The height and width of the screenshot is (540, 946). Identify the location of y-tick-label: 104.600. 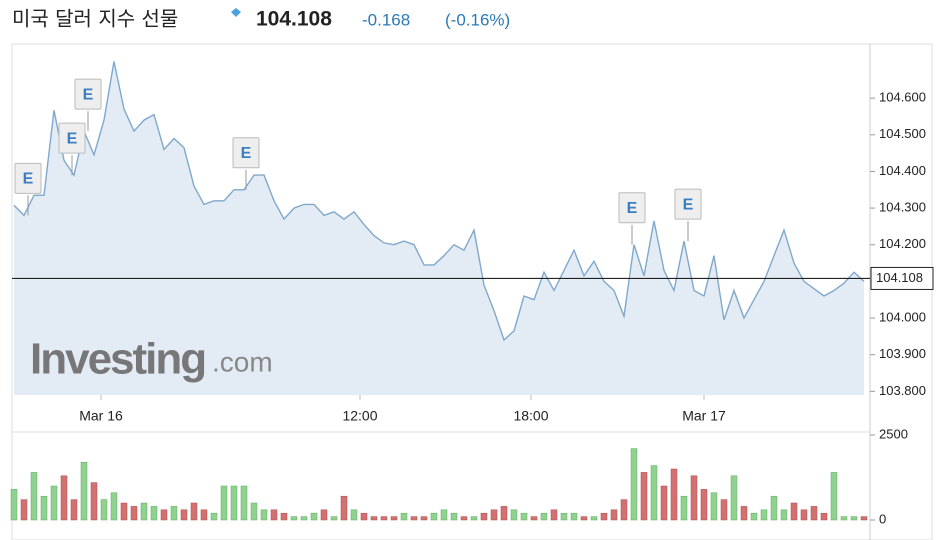
(902, 97).